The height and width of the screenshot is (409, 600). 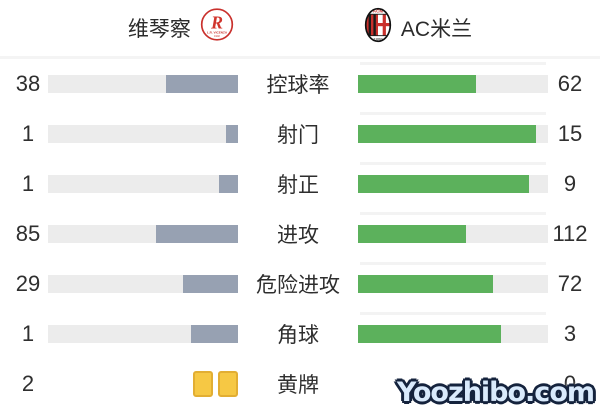 I want to click on home-value: 85, so click(x=28, y=233).